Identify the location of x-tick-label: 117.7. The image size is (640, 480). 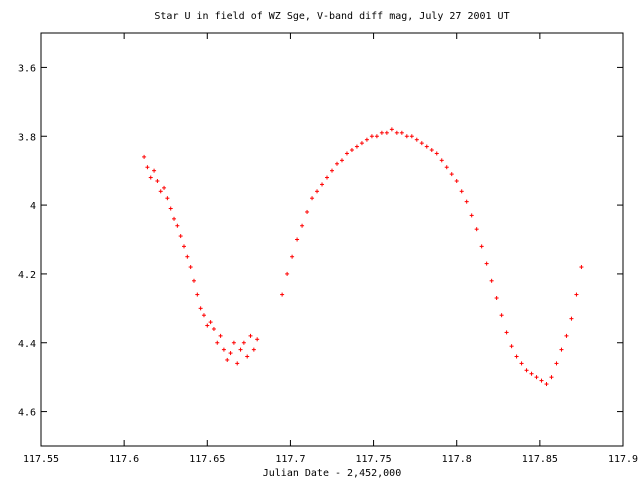
(290, 459).